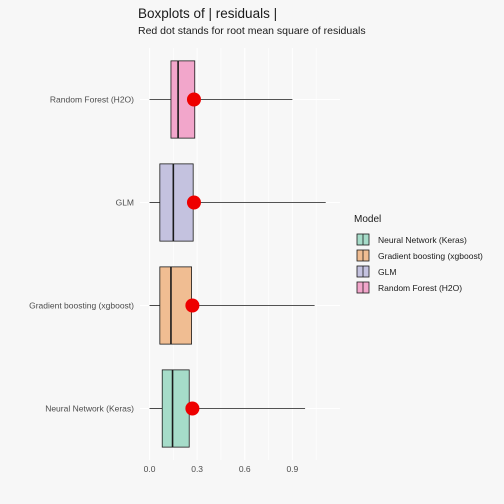 Image resolution: width=504 pixels, height=504 pixels. I want to click on x-tick-label: 0.6, so click(245, 469).